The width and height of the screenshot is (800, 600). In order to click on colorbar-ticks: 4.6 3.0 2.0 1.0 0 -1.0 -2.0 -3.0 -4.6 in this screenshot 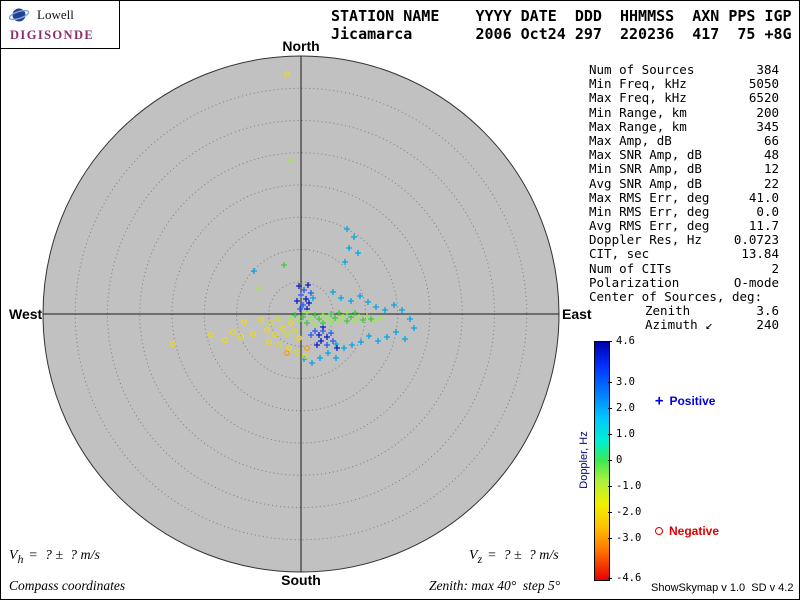, I will do `click(630, 459)`.